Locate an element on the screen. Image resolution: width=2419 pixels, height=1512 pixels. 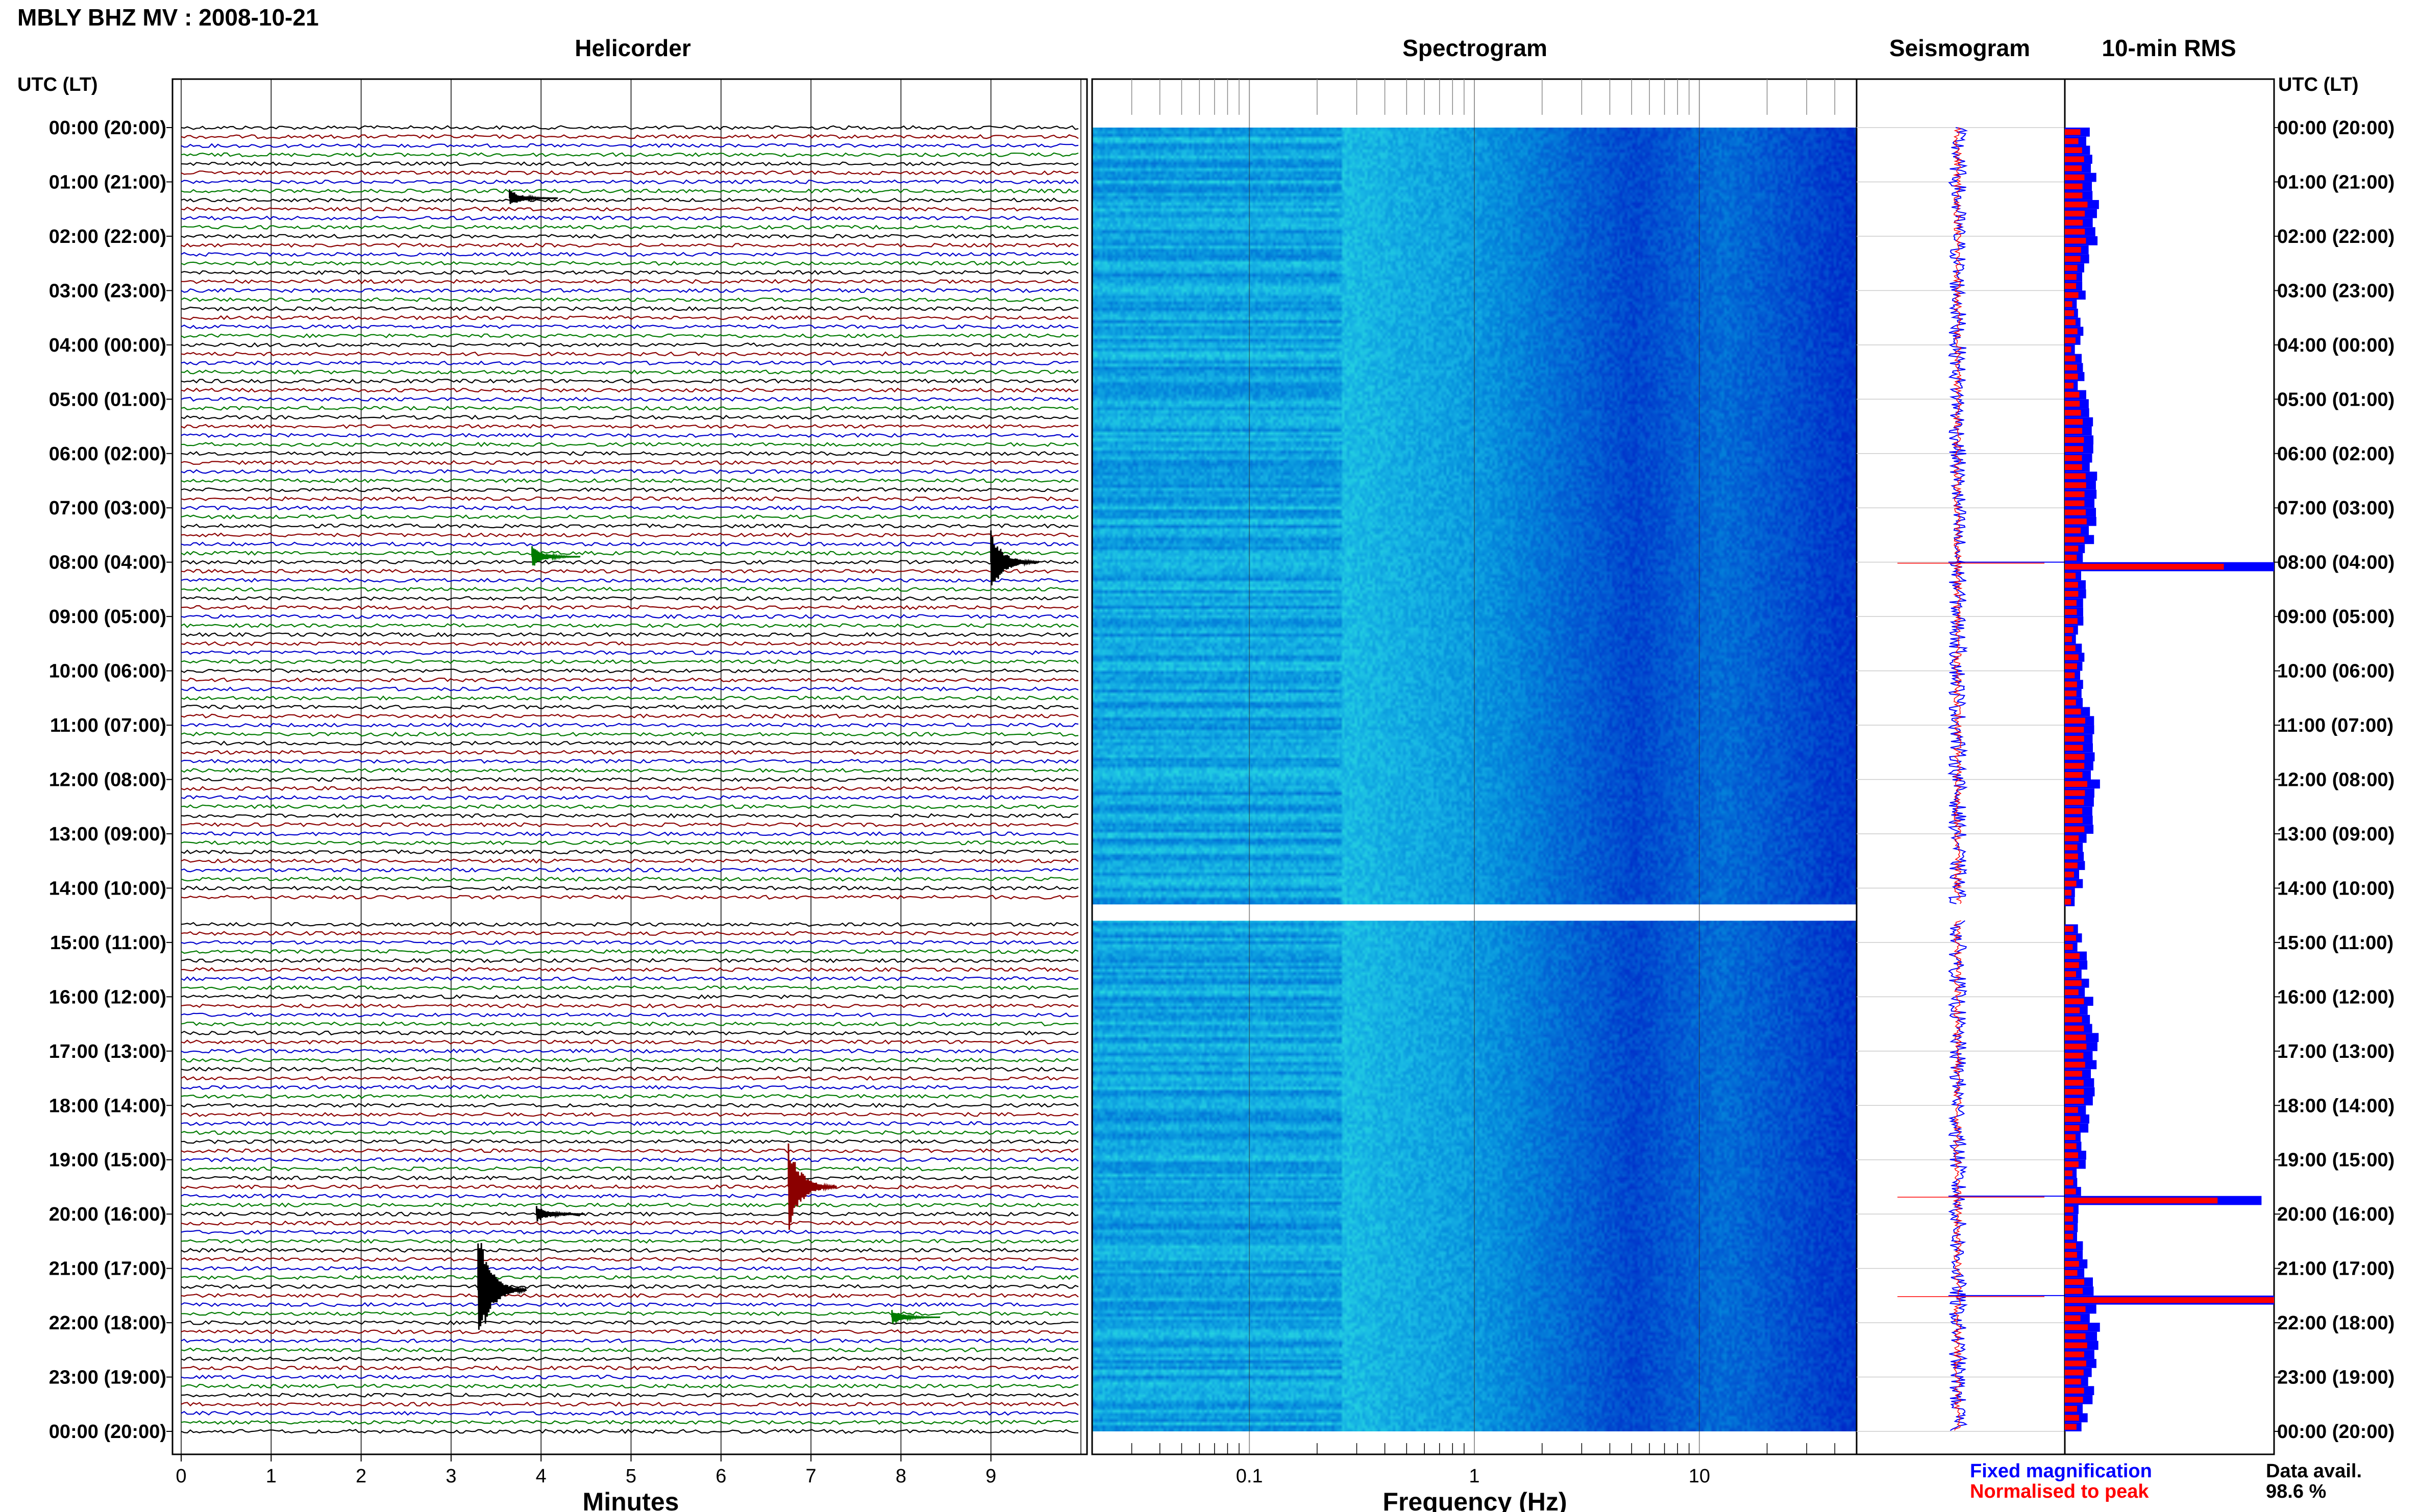
hour-label-right: 01:00 (21:00) is located at coordinates (2336, 182).